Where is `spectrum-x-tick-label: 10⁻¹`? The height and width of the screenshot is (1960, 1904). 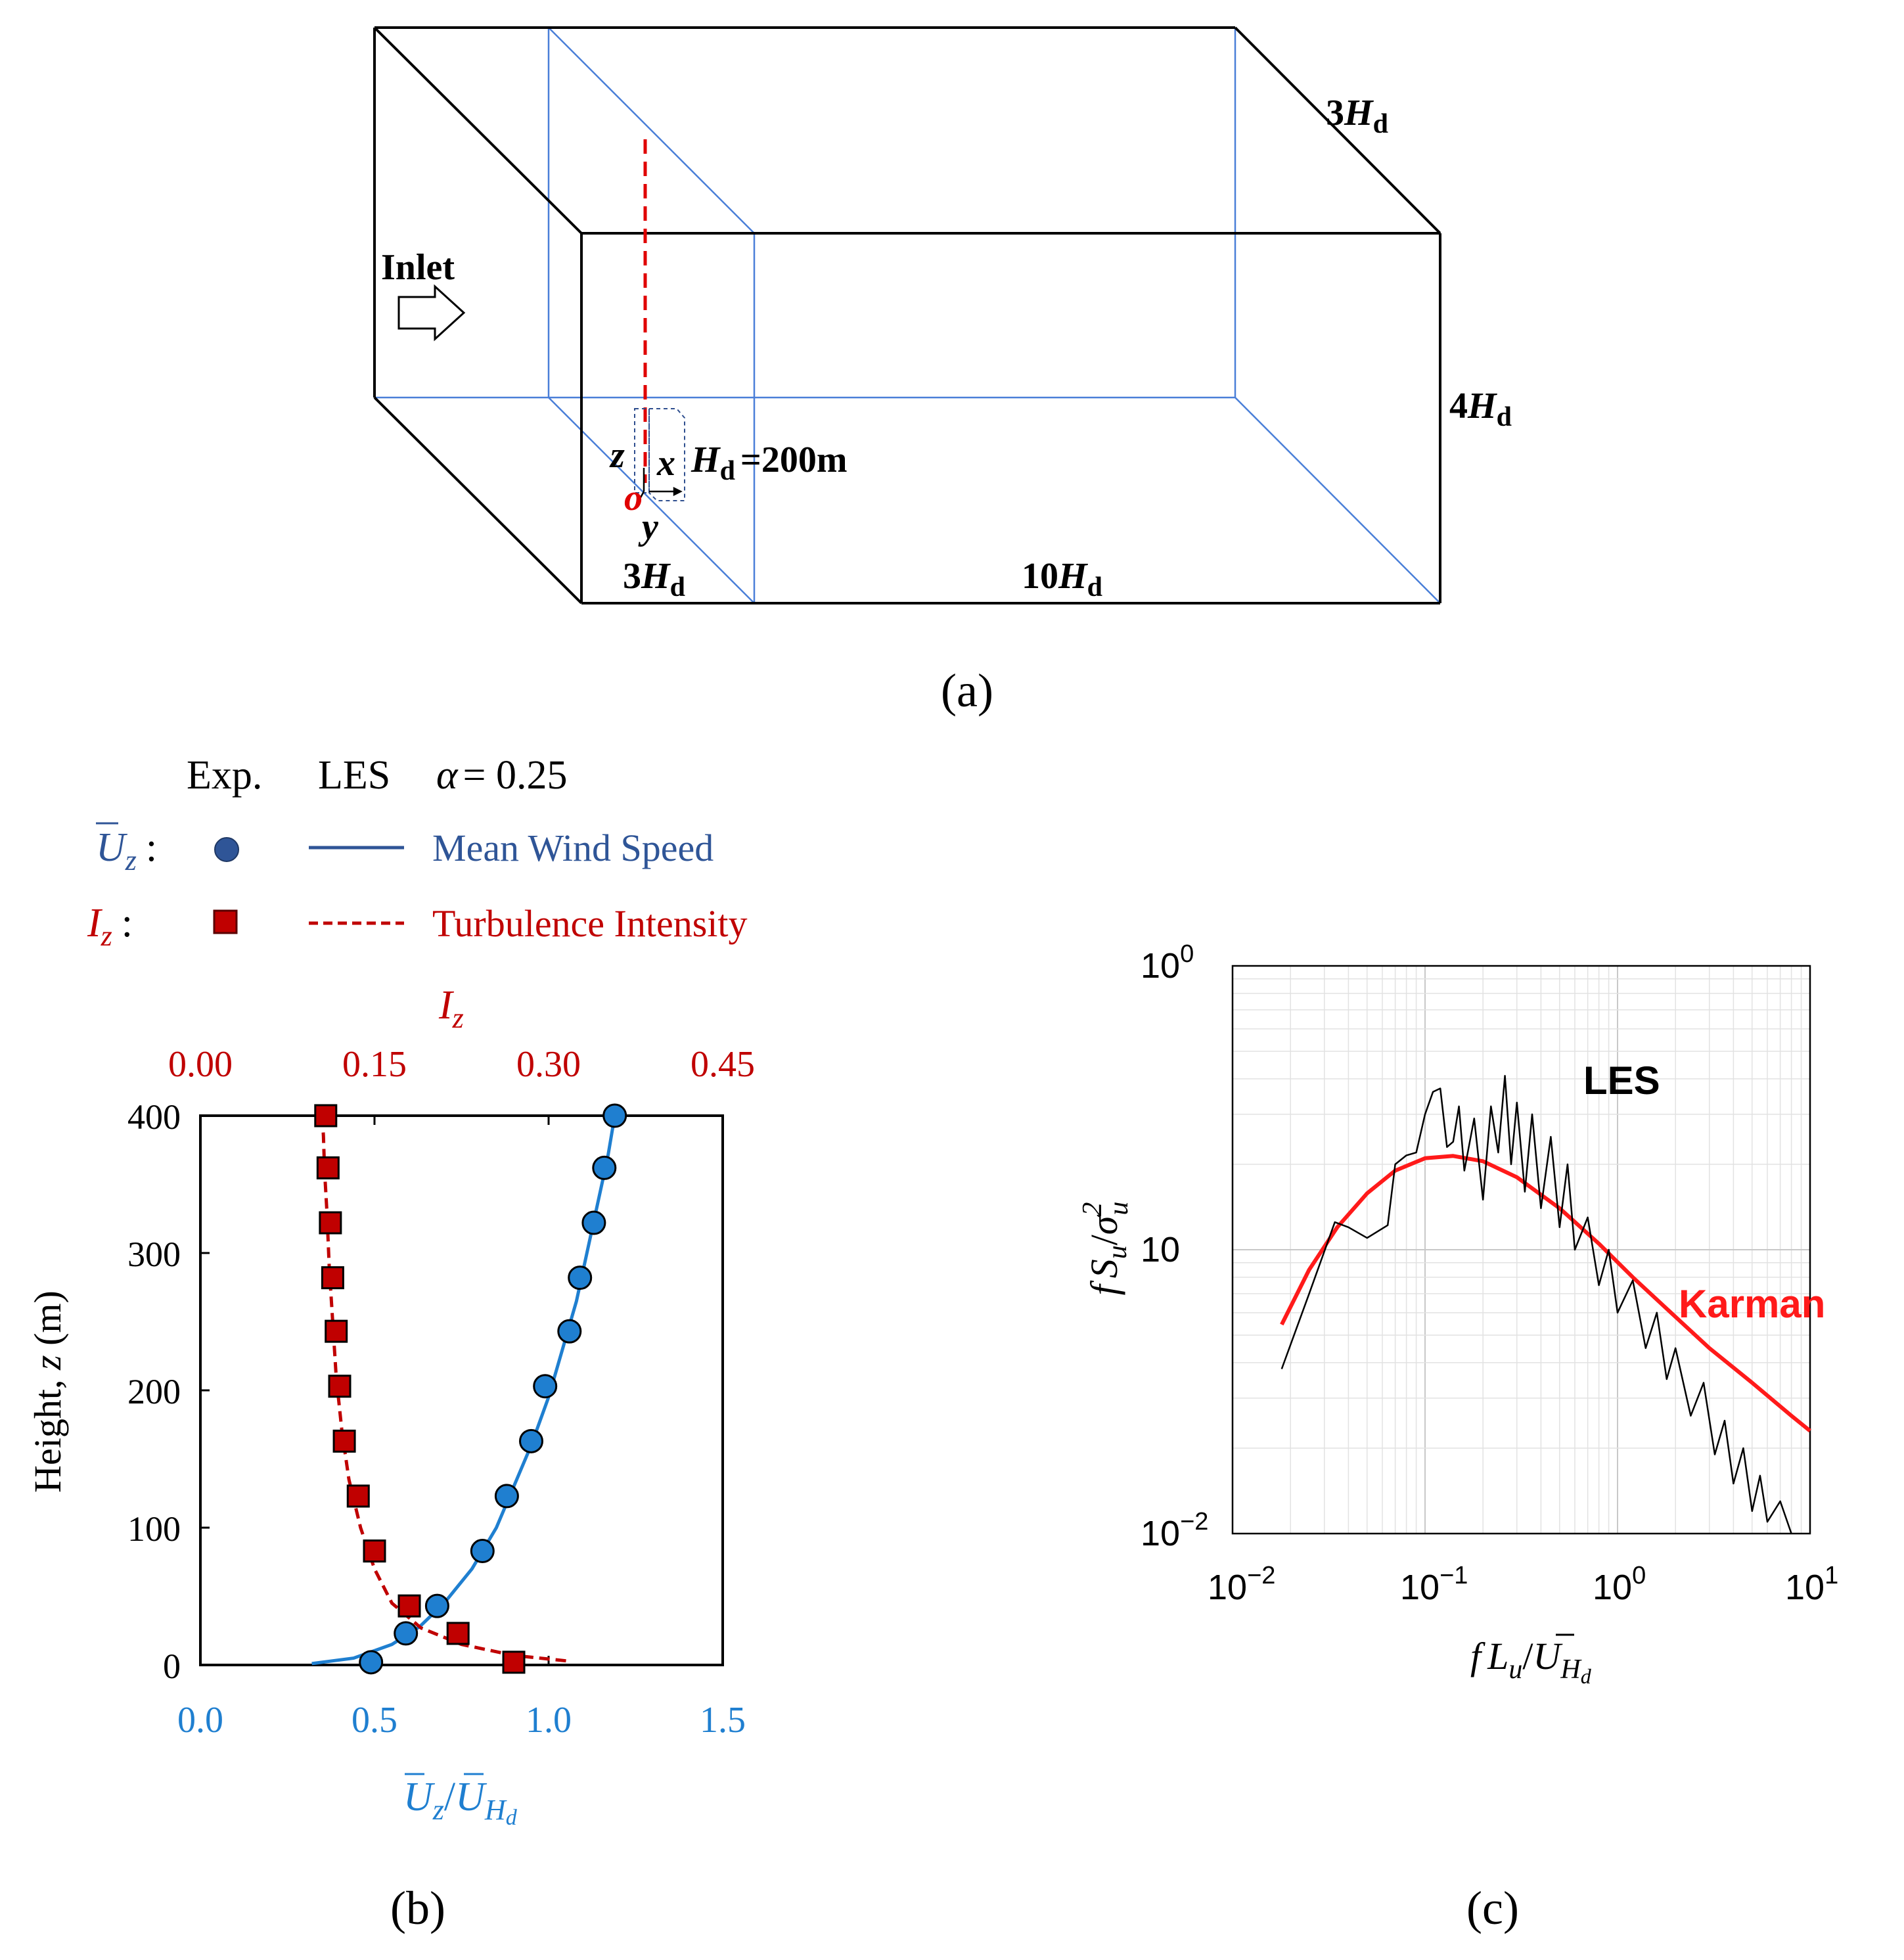
spectrum-x-tick-label: 10⁻¹ is located at coordinates (1434, 1584).